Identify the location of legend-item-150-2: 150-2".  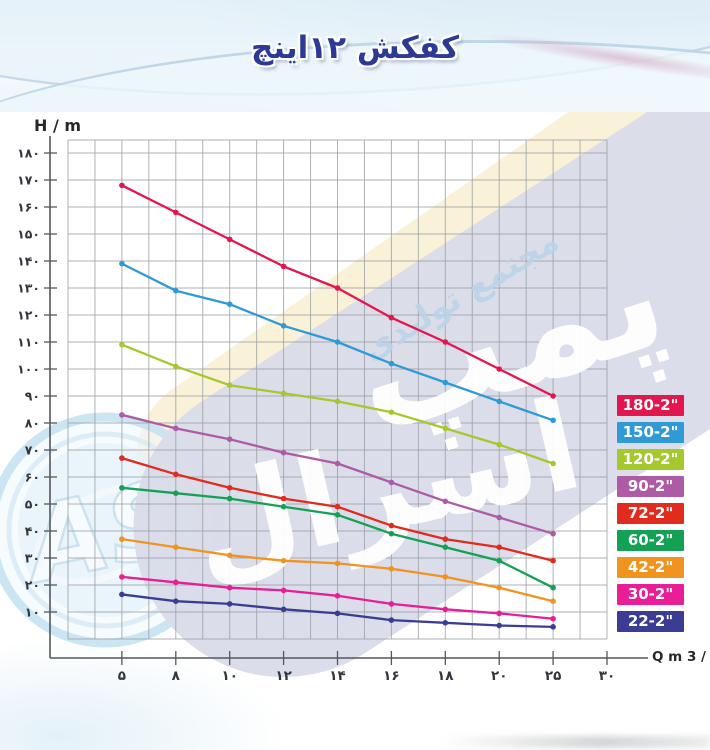
(650, 432).